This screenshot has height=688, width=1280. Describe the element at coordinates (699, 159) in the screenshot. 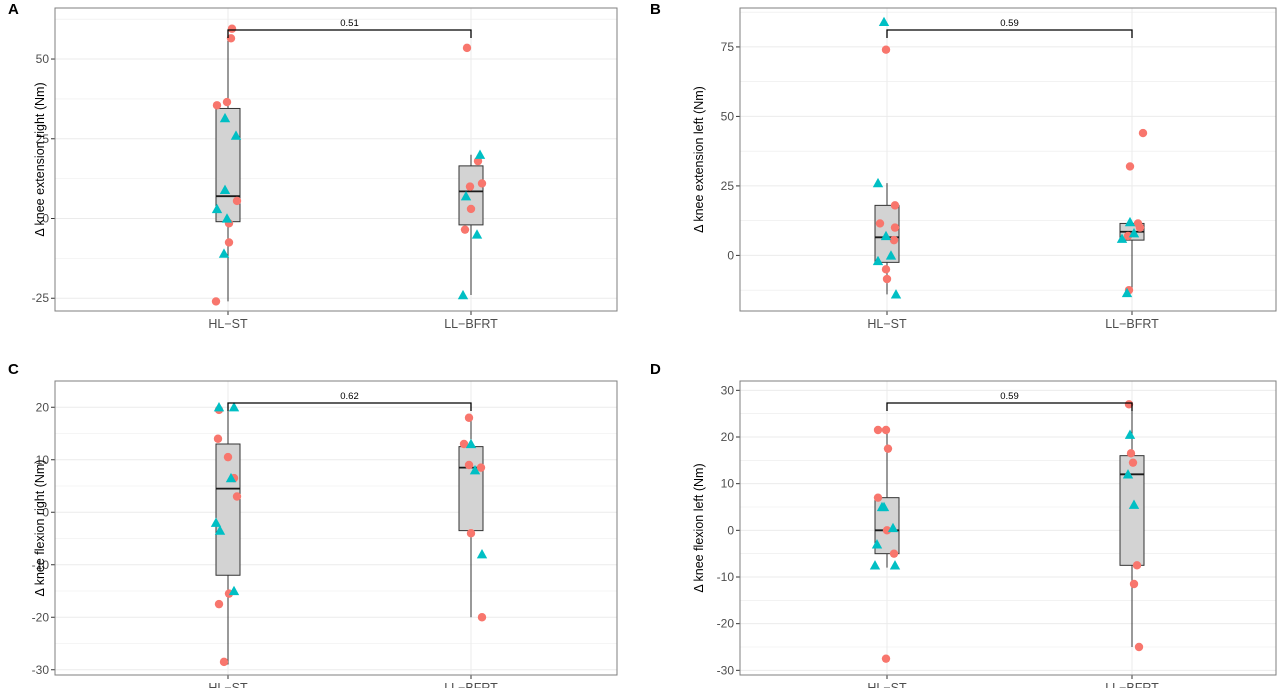

I see `y-axis-title: Δ knee extension left (Nm)` at that location.